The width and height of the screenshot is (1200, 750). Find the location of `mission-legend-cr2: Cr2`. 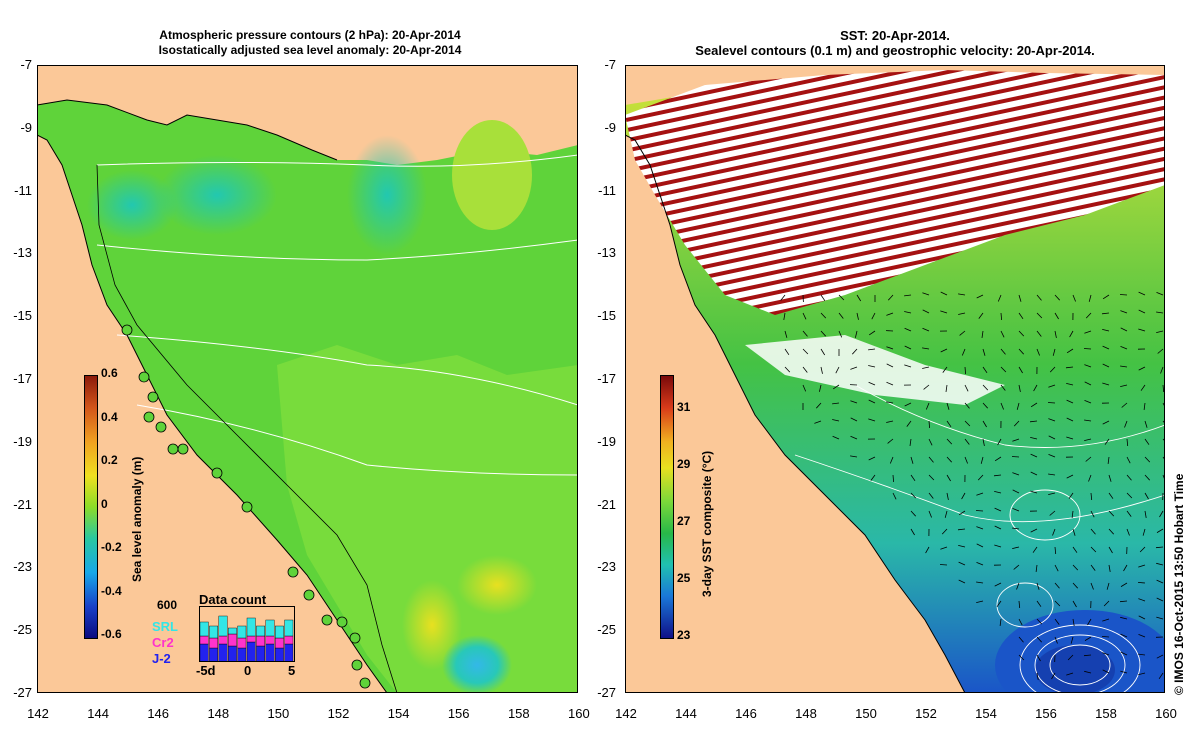

mission-legend-cr2: Cr2 is located at coordinates (163, 642).